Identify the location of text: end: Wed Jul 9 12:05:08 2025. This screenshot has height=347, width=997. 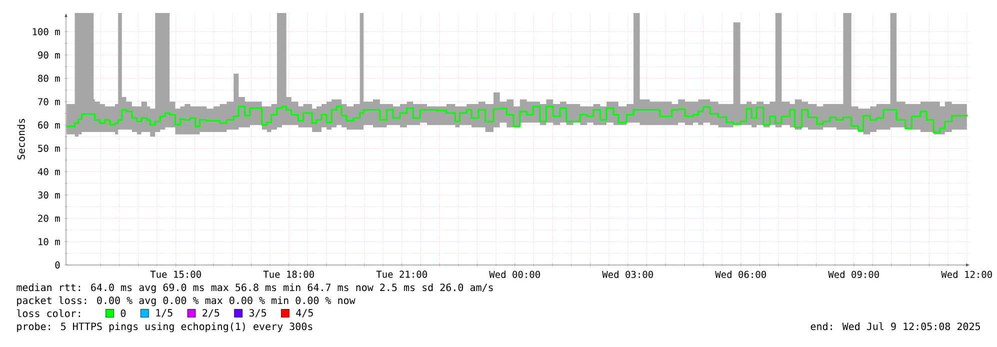
(895, 326).